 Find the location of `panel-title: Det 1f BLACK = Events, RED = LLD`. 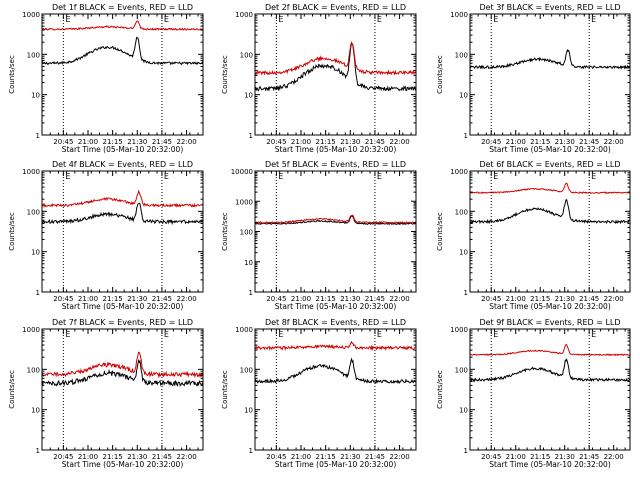

panel-title: Det 1f BLACK = Events, RED = LLD is located at coordinates (122, 7).